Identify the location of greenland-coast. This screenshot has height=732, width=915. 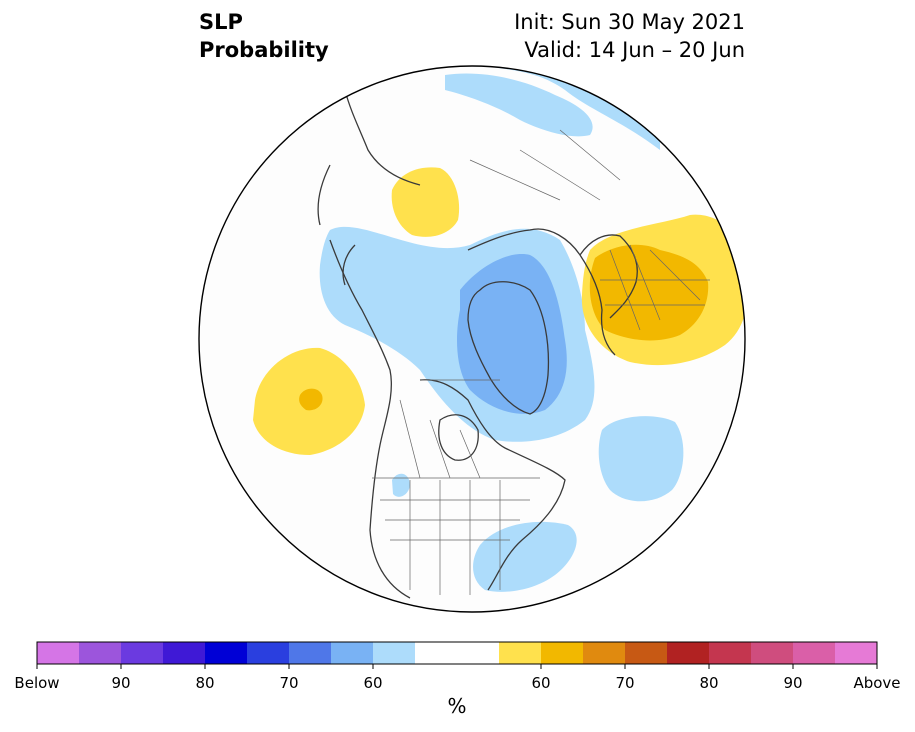
(508, 348).